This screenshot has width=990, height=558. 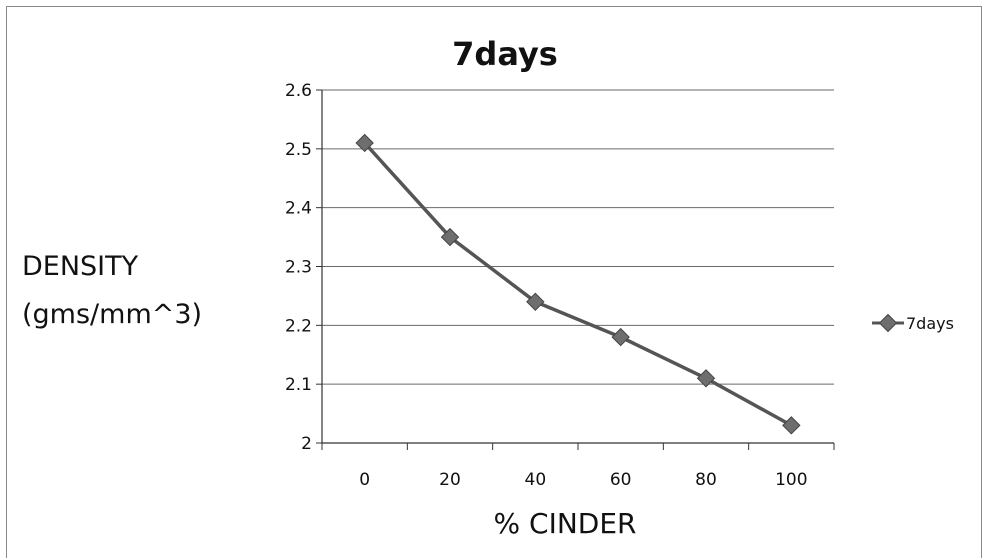 I want to click on y-tick-labels: 2.6 2.5 2.4 2.3 2.2 2.1 2, so click(x=298, y=267).